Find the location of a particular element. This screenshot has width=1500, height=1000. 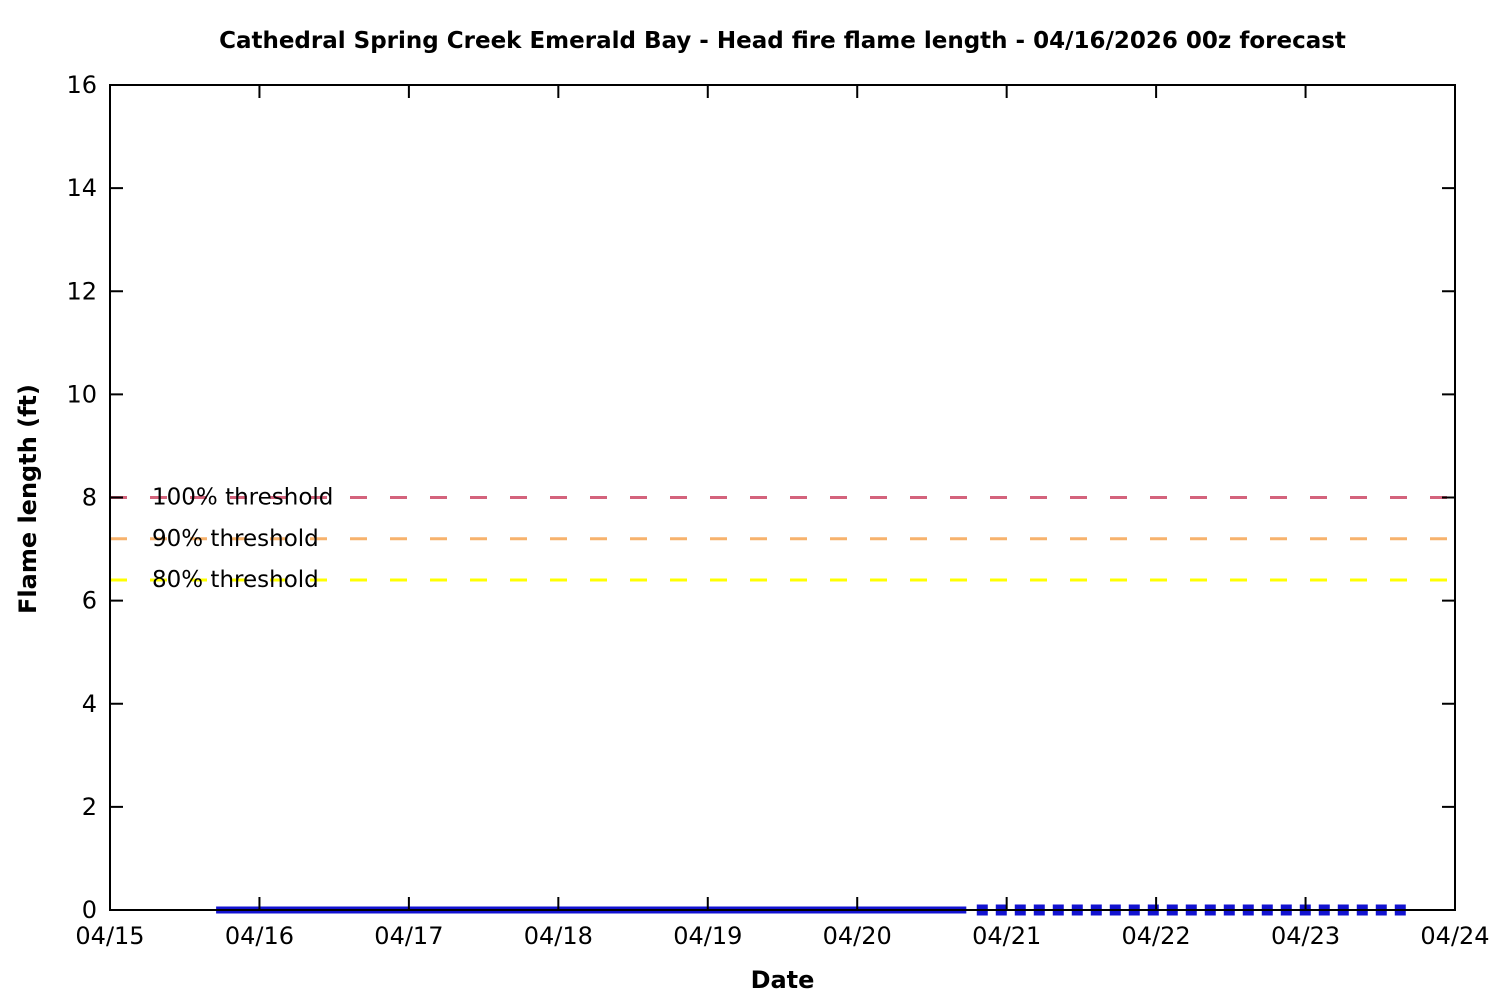

y-tick-label: 16 is located at coordinates (81, 85).